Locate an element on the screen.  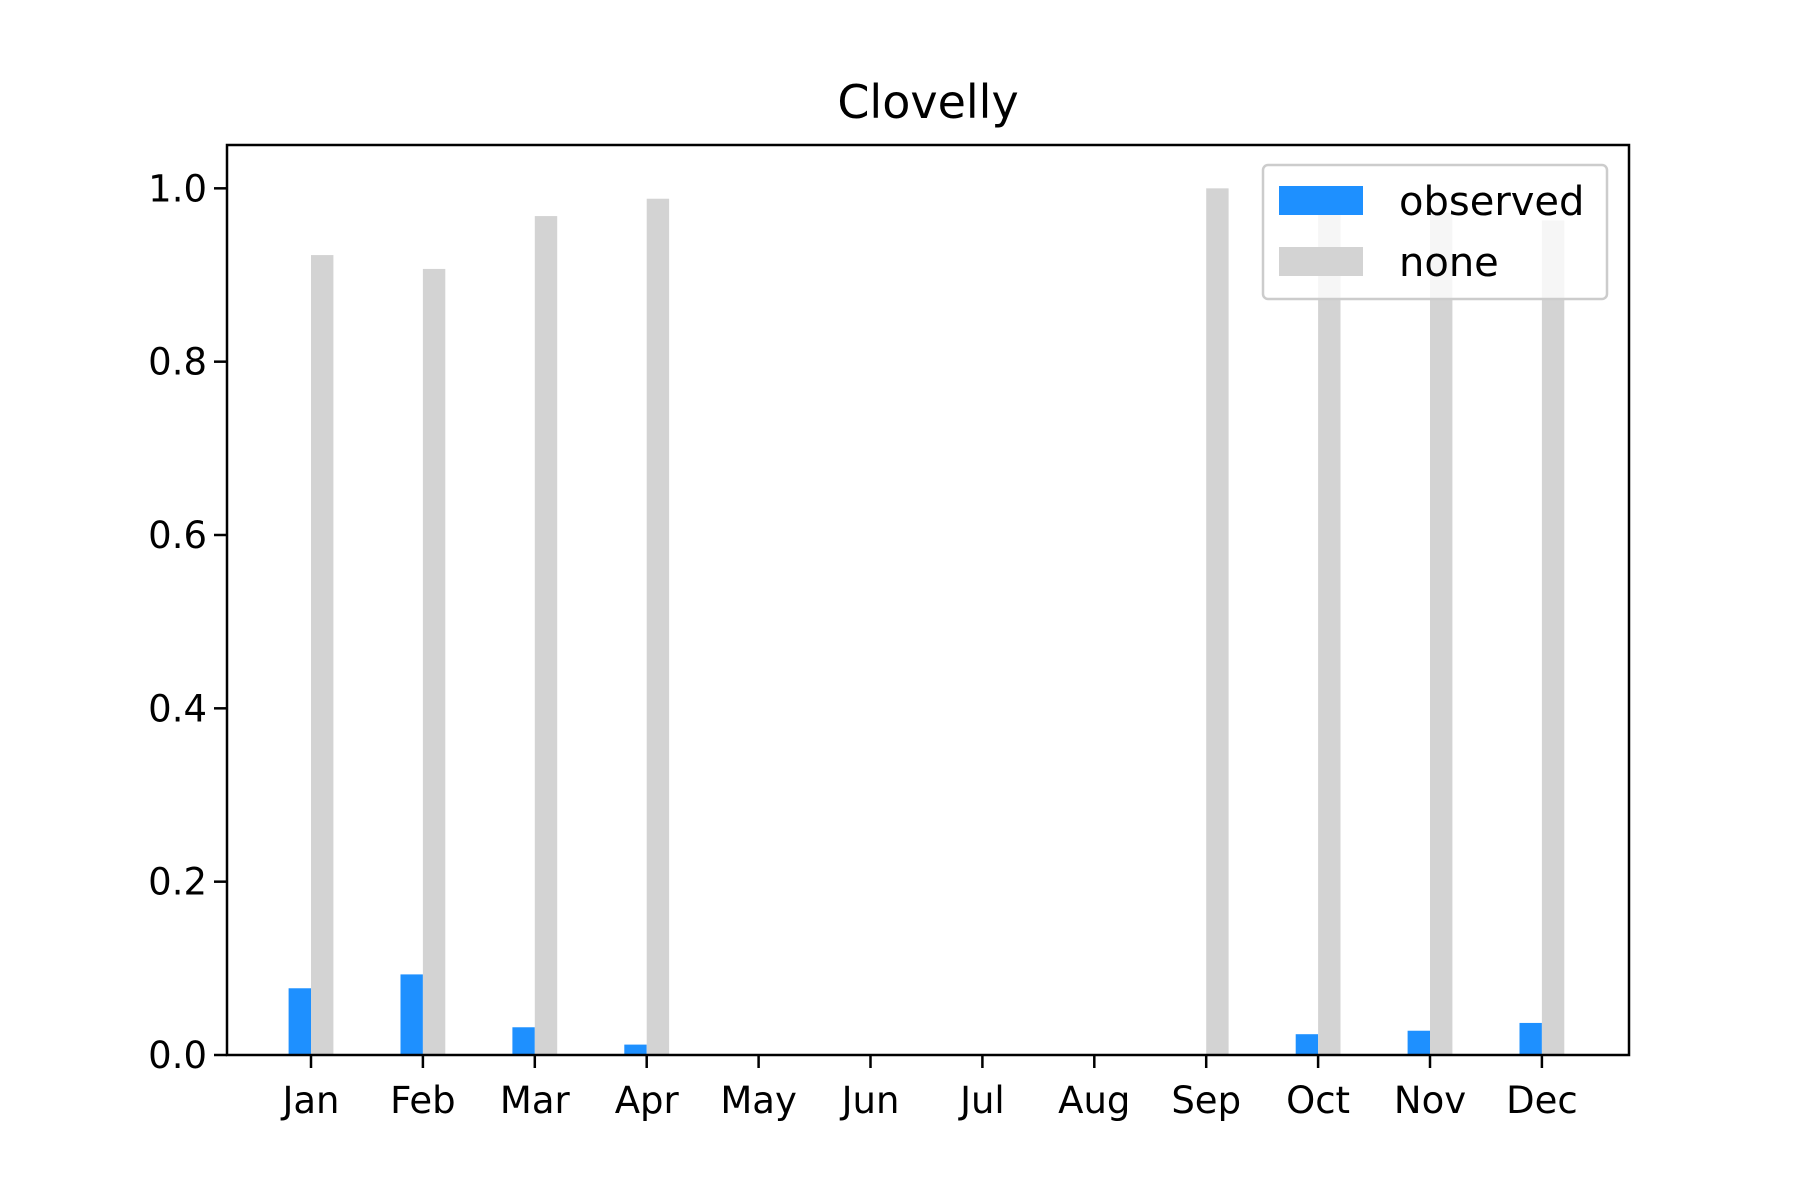
legend-swatch-none is located at coordinates (1321, 261).